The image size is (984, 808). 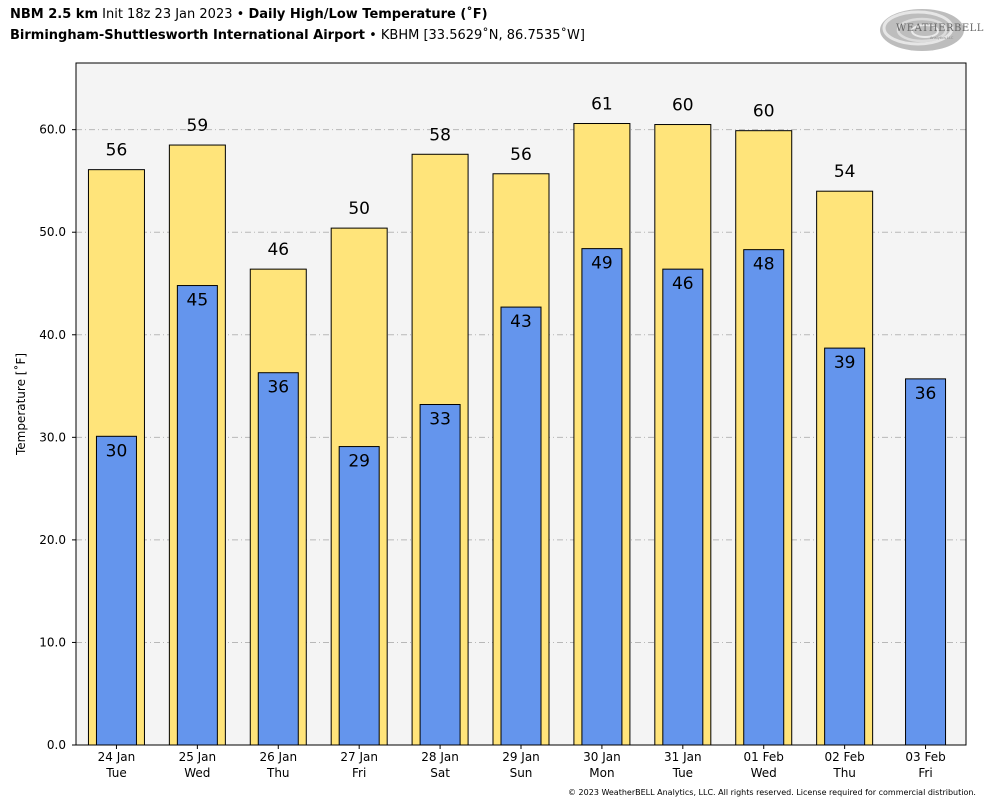 What do you see at coordinates (440, 773) in the screenshot?
I see `x-tick-day: Sat` at bounding box center [440, 773].